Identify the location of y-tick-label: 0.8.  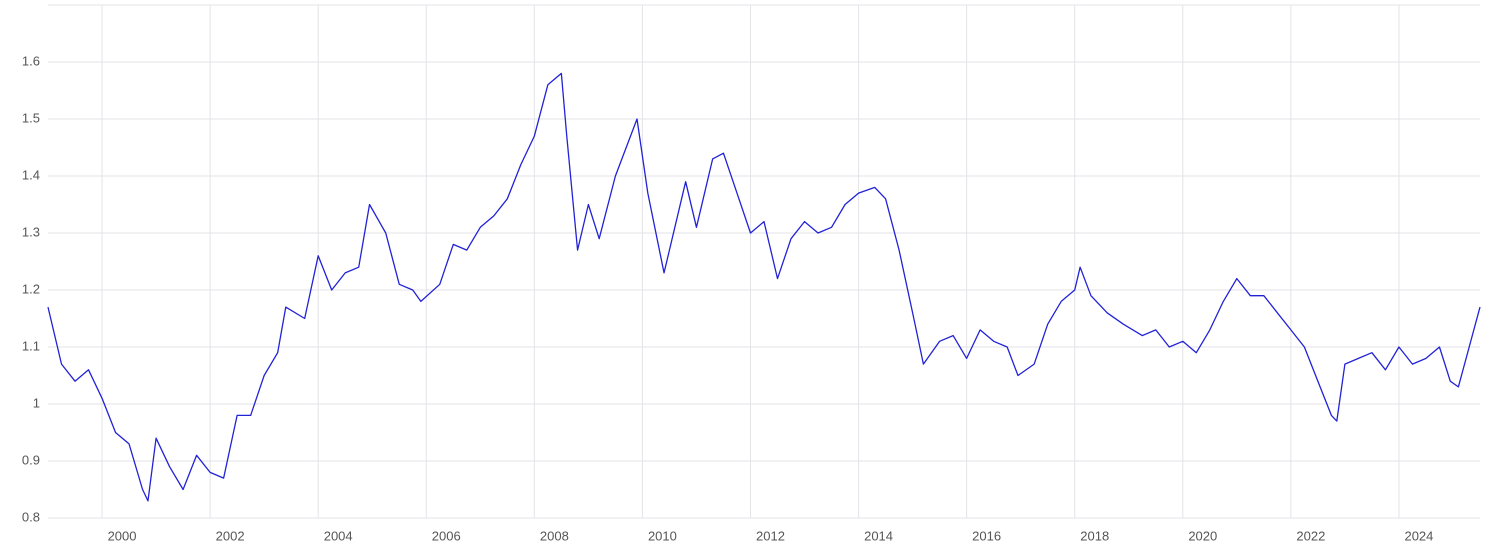
(31, 516).